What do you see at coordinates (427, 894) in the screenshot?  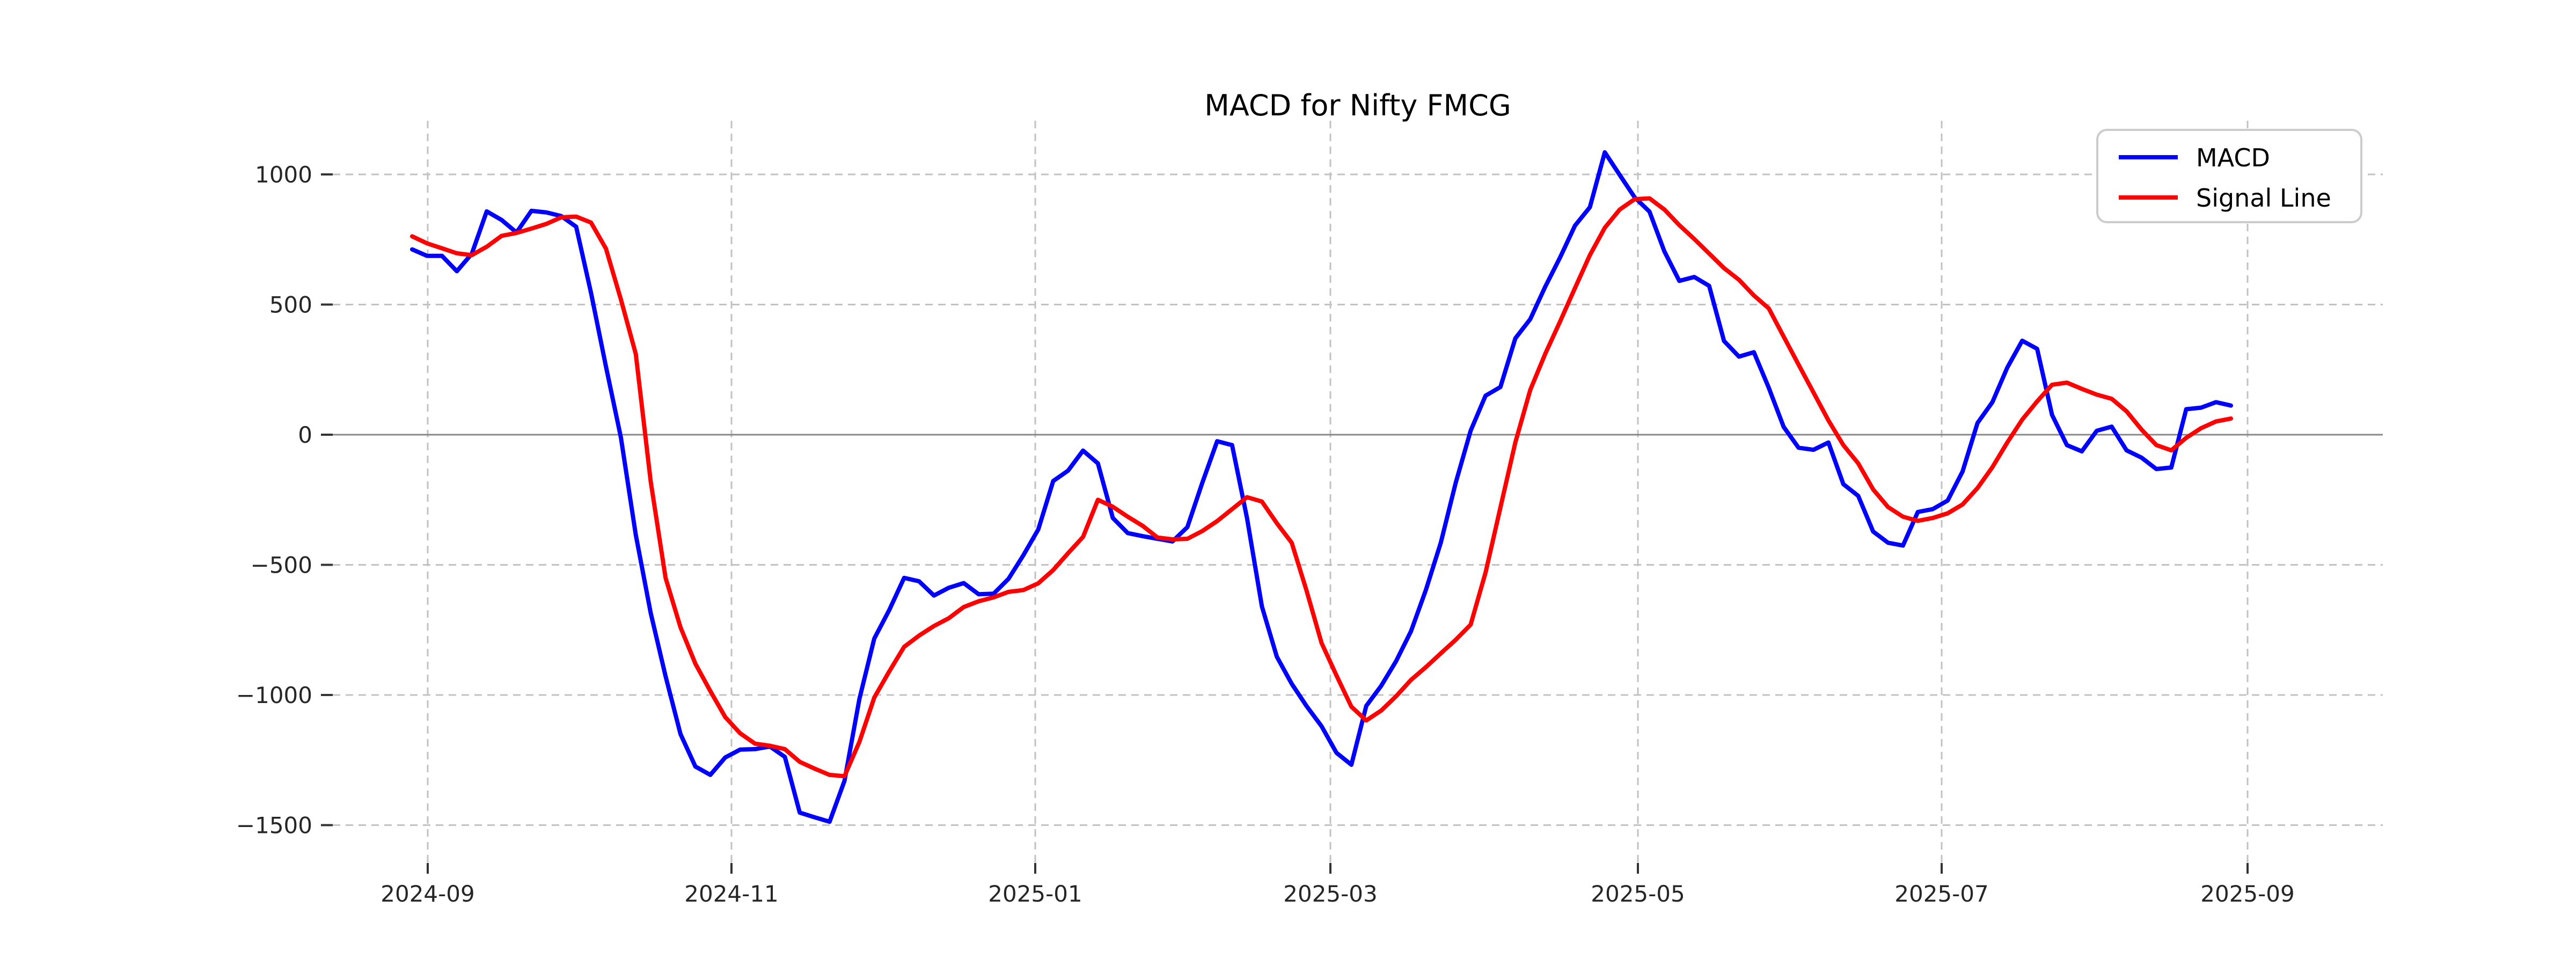 I see `x-tick-label-2024-09: 2024-09` at bounding box center [427, 894].